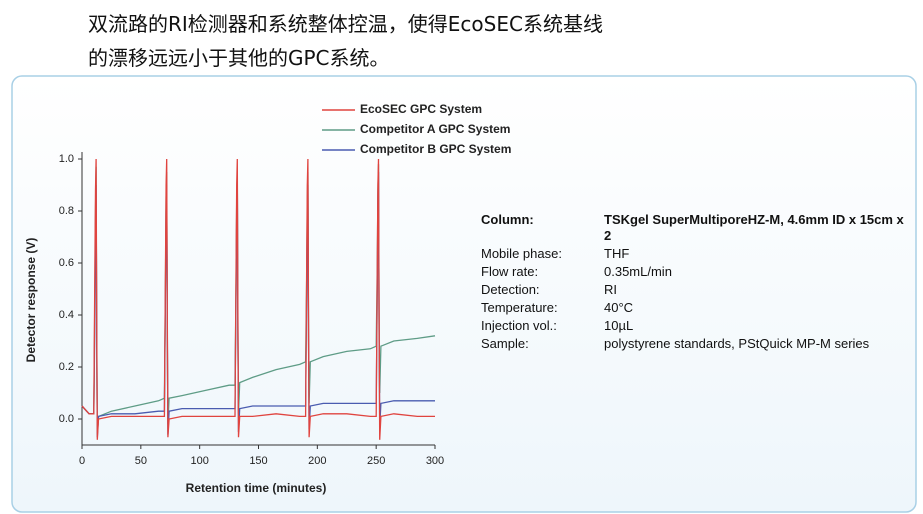  Describe the element at coordinates (82, 461) in the screenshot. I see `x-tick-label: 0` at that location.